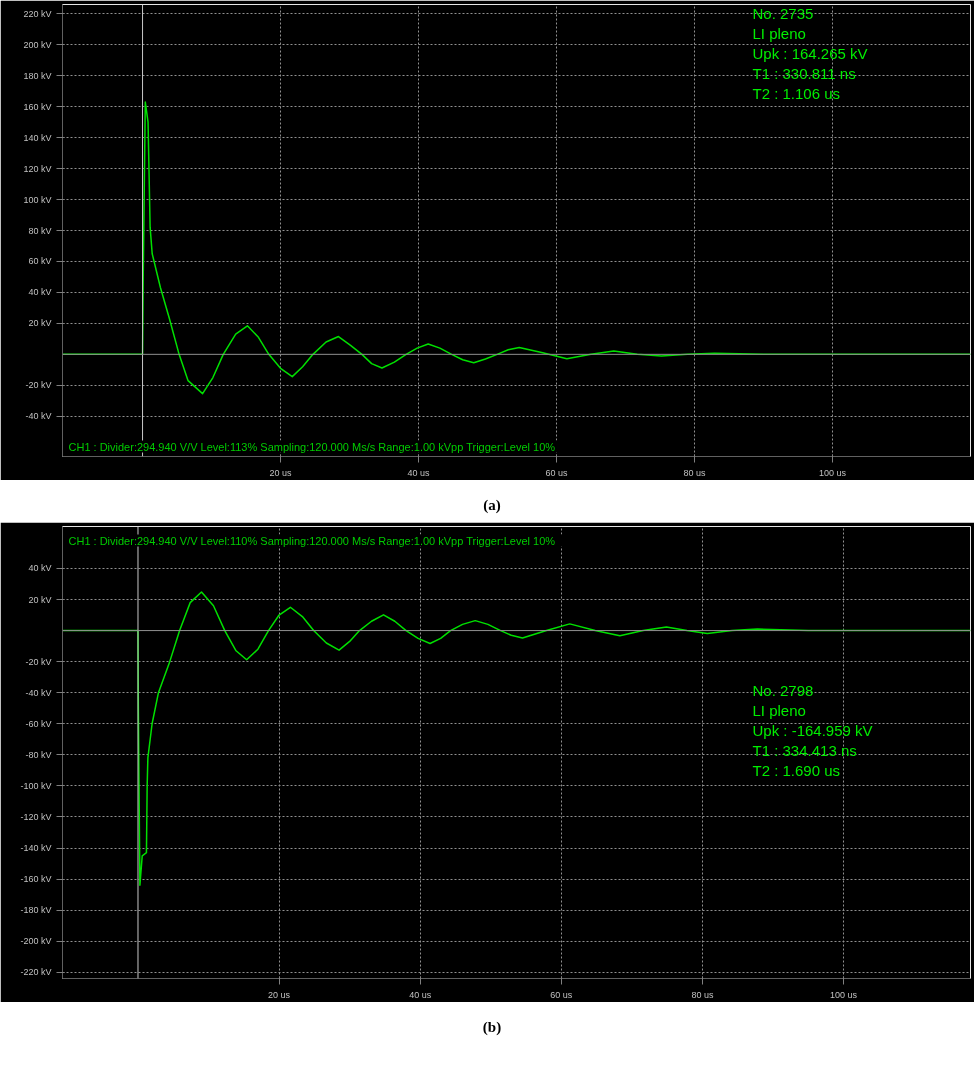 Image resolution: width=974 pixels, height=1073 pixels. What do you see at coordinates (783, 13) in the screenshot?
I see `annotation: No. 2735` at bounding box center [783, 13].